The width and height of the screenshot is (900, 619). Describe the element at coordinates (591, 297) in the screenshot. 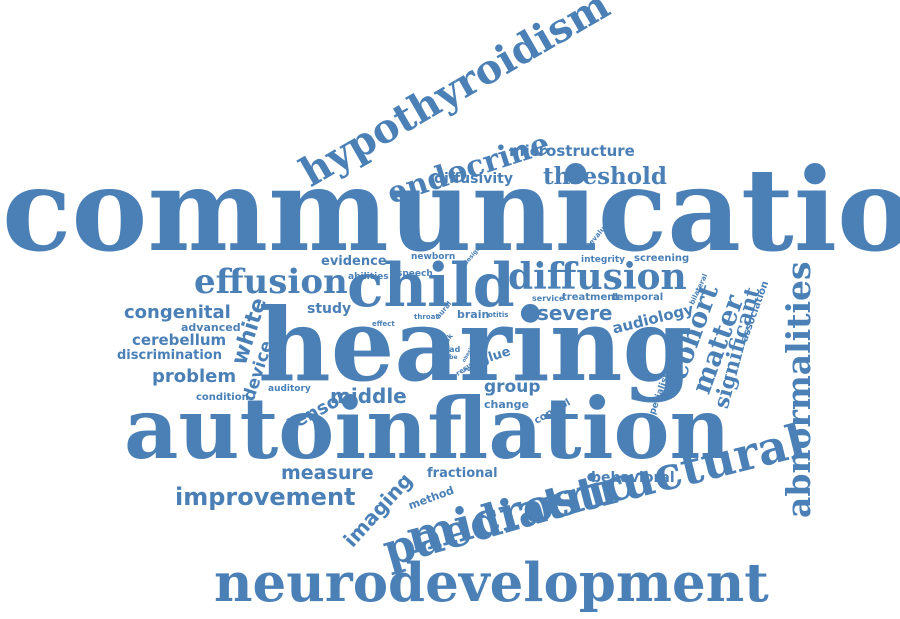

I see `word-treatment: treatment` at that location.